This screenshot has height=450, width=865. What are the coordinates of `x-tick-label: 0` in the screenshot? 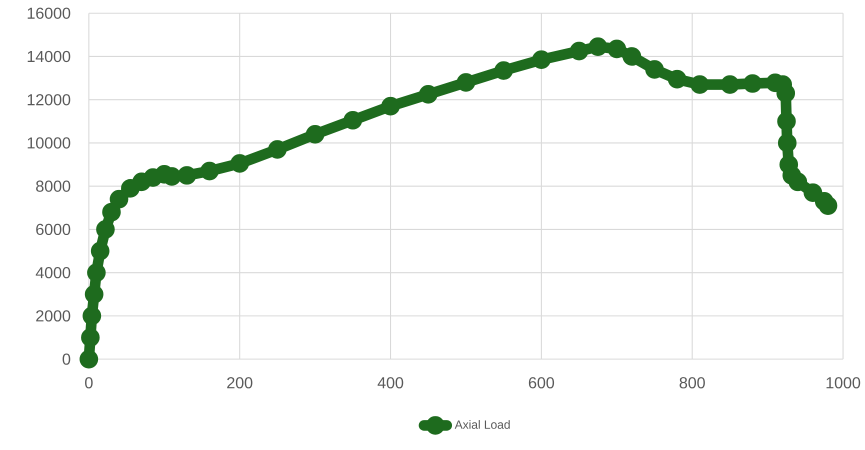 It's located at (89, 382).